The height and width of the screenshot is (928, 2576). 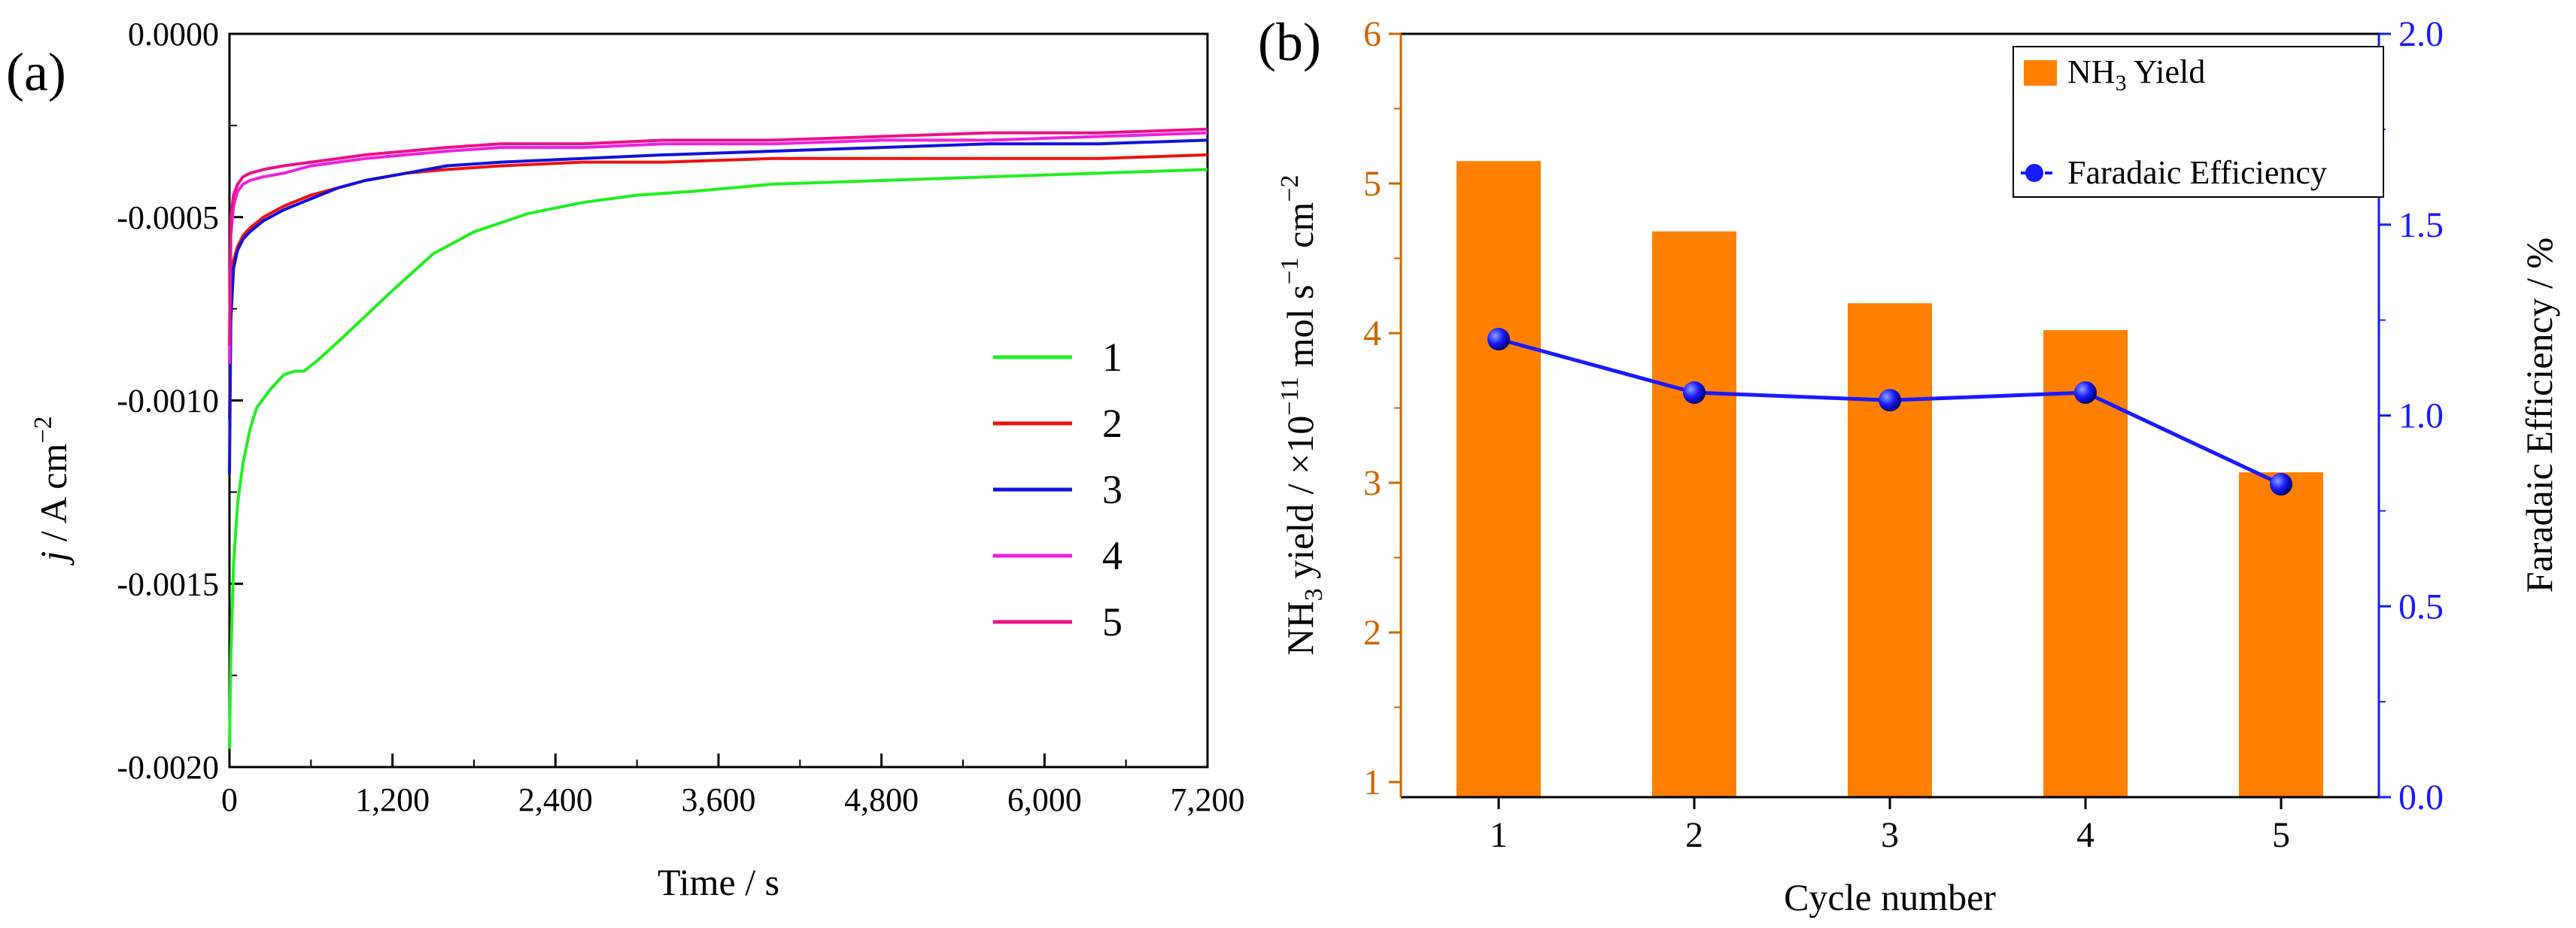 I want to click on x-tick-label-b-1: 2, so click(x=1694, y=835).